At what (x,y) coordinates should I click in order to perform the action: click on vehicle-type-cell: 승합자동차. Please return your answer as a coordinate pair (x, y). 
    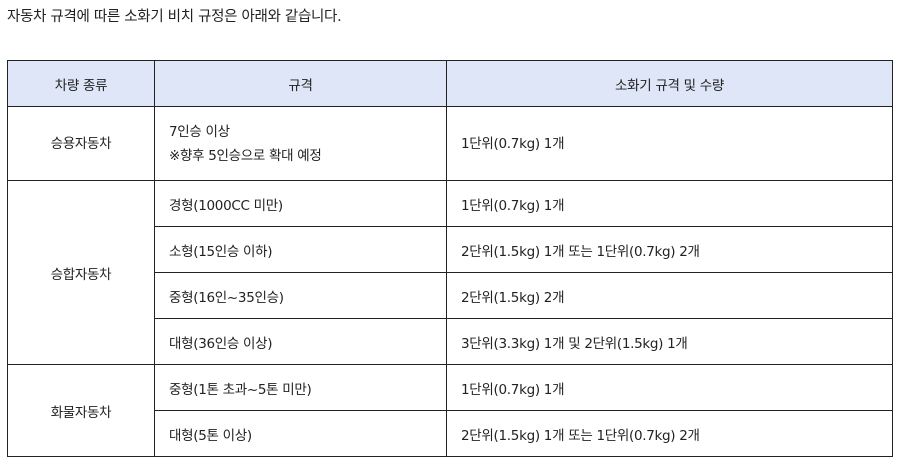
    Looking at the image, I should click on (81, 272).